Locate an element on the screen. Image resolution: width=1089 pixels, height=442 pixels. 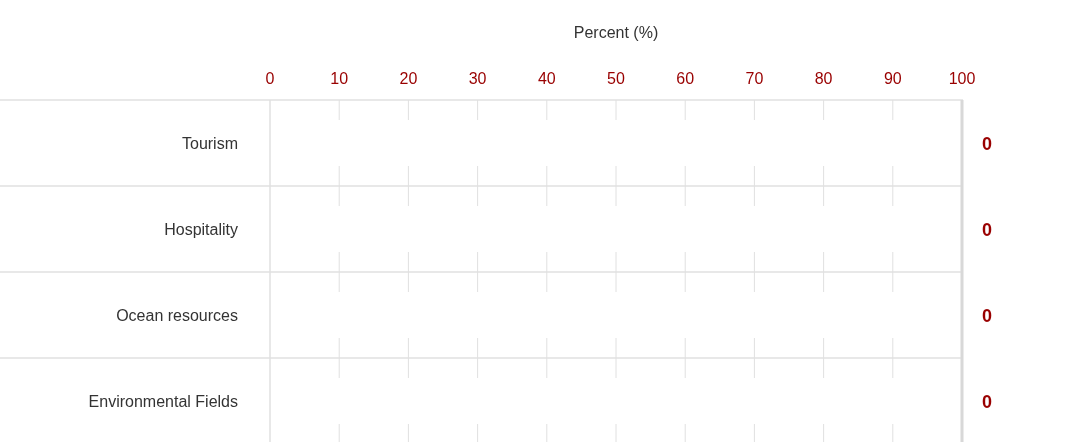
x-tick-label: 100 is located at coordinates (962, 78).